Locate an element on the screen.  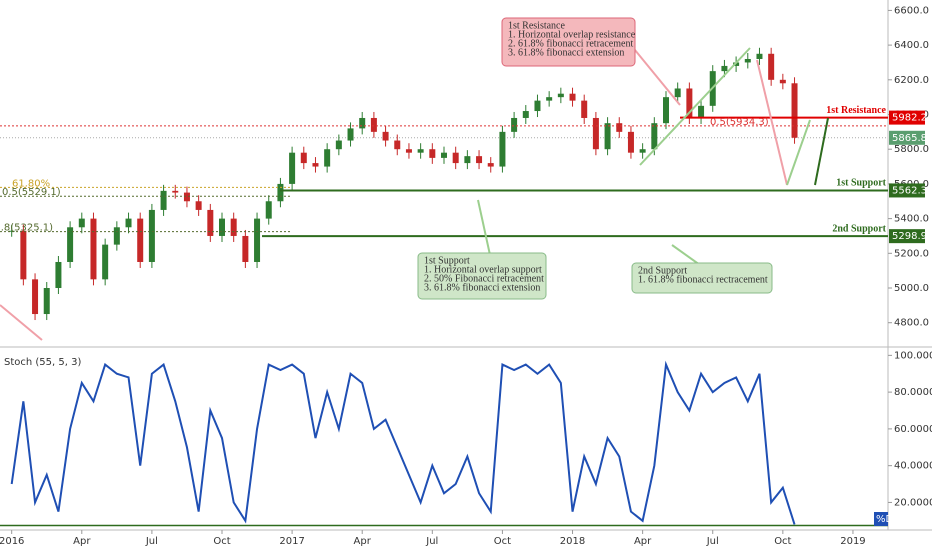
fib-label: 0.5(5529.1) is located at coordinates (31, 192).